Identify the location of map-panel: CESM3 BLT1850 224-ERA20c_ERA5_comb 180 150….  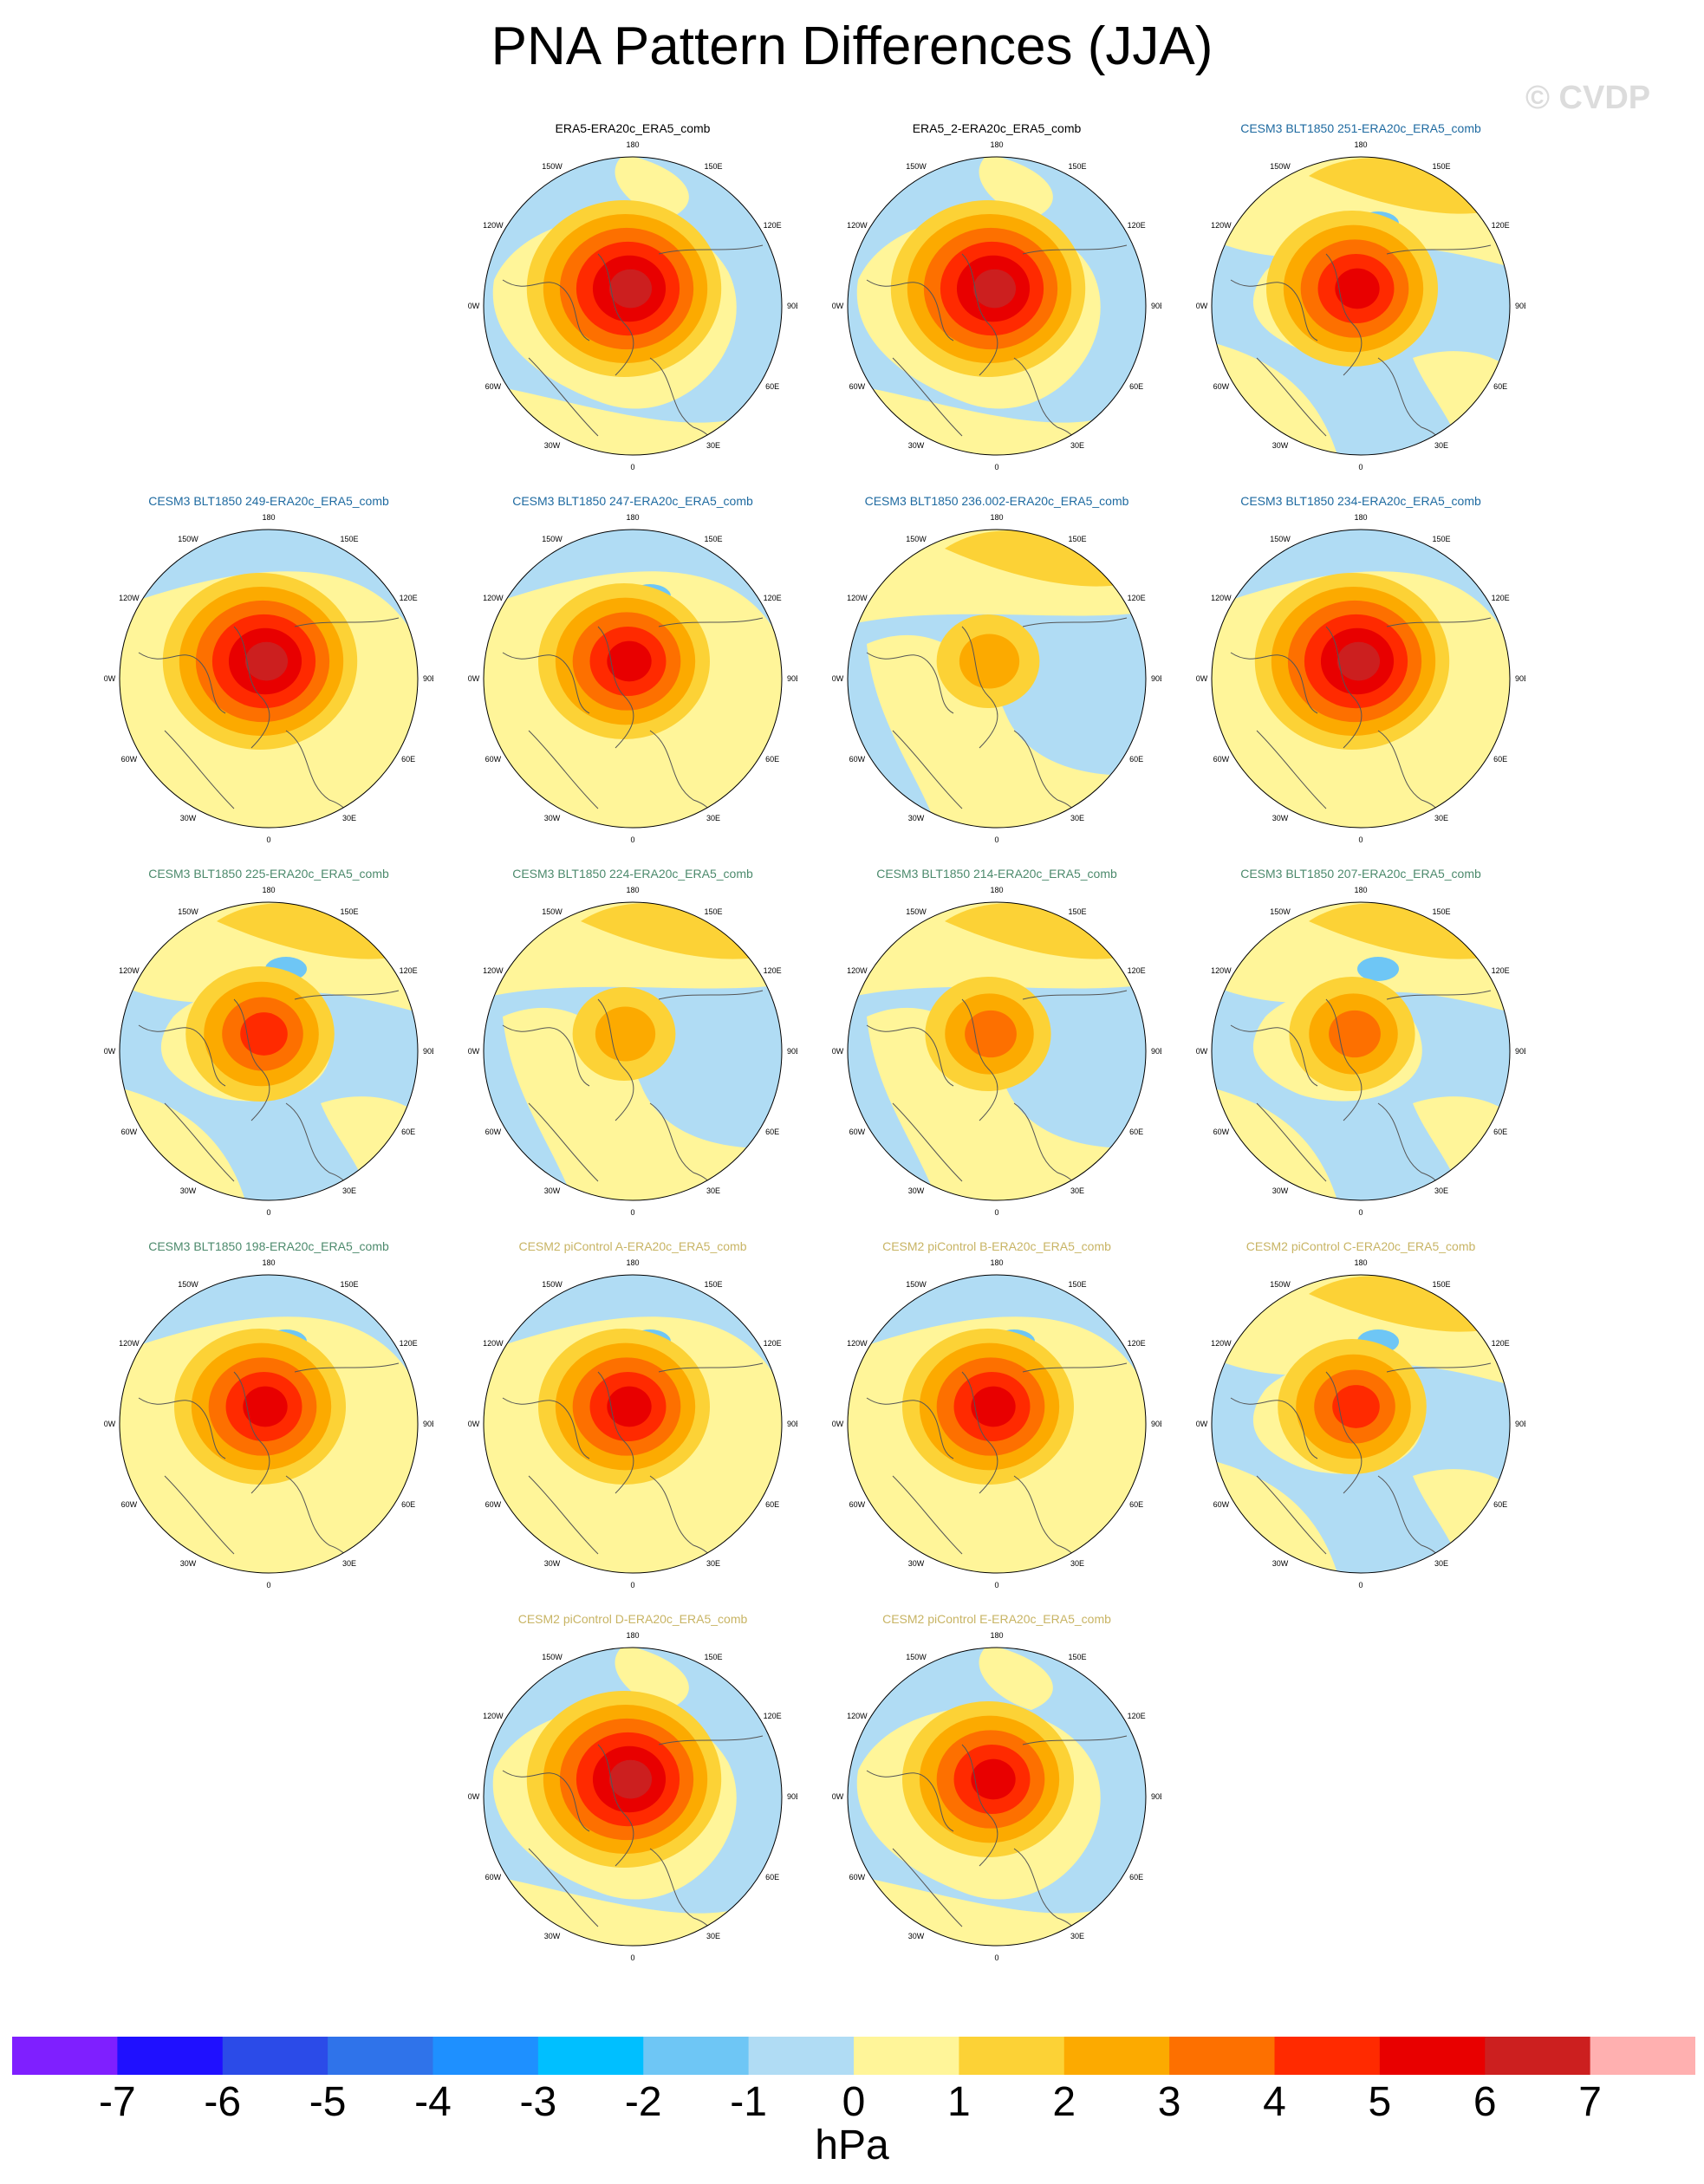
(633, 1044).